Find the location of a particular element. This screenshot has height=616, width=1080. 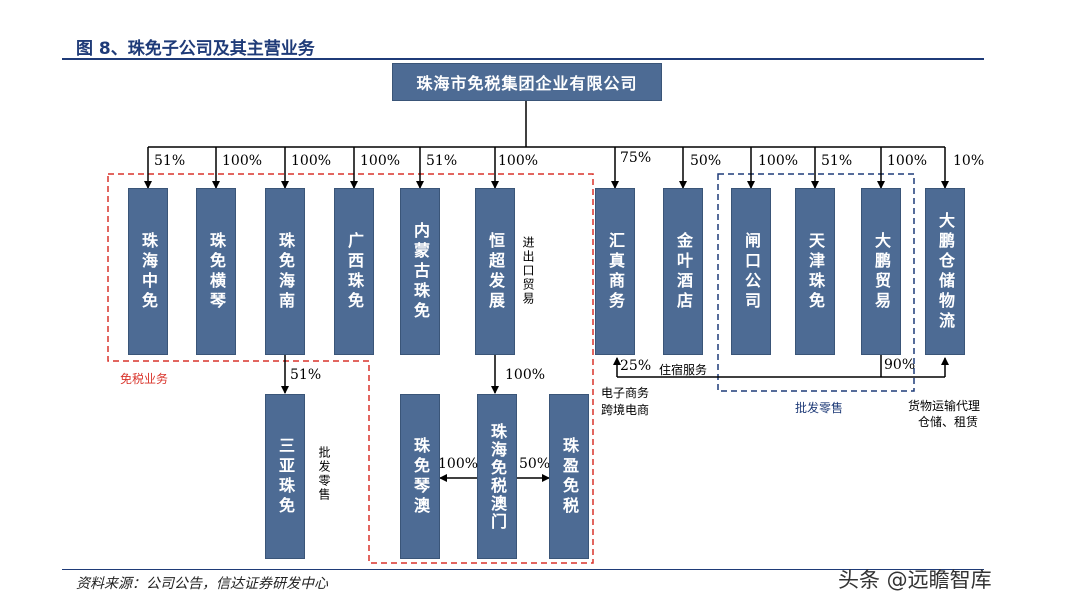

subsidiary-box: 内蒙古珠免 is located at coordinates (420, 271).